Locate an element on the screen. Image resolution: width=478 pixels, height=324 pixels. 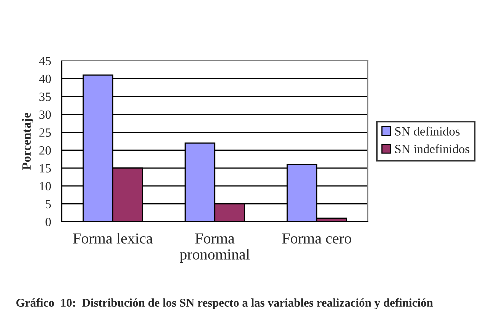
text: Gráfico 10: Distribución de los SN respecto a las variables realización y definición is located at coordinates (225, 304).